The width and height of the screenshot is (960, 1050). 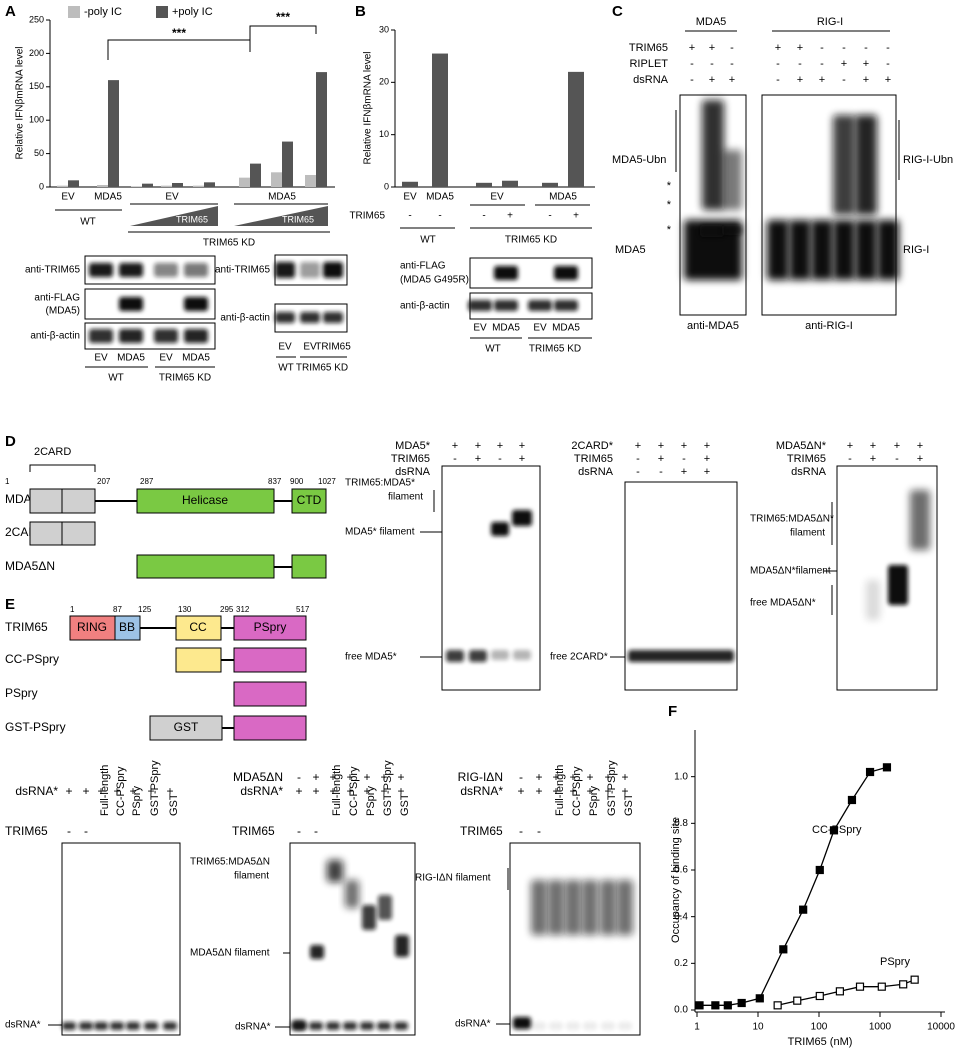 I want to click on residue-number: 312, so click(x=243, y=609).